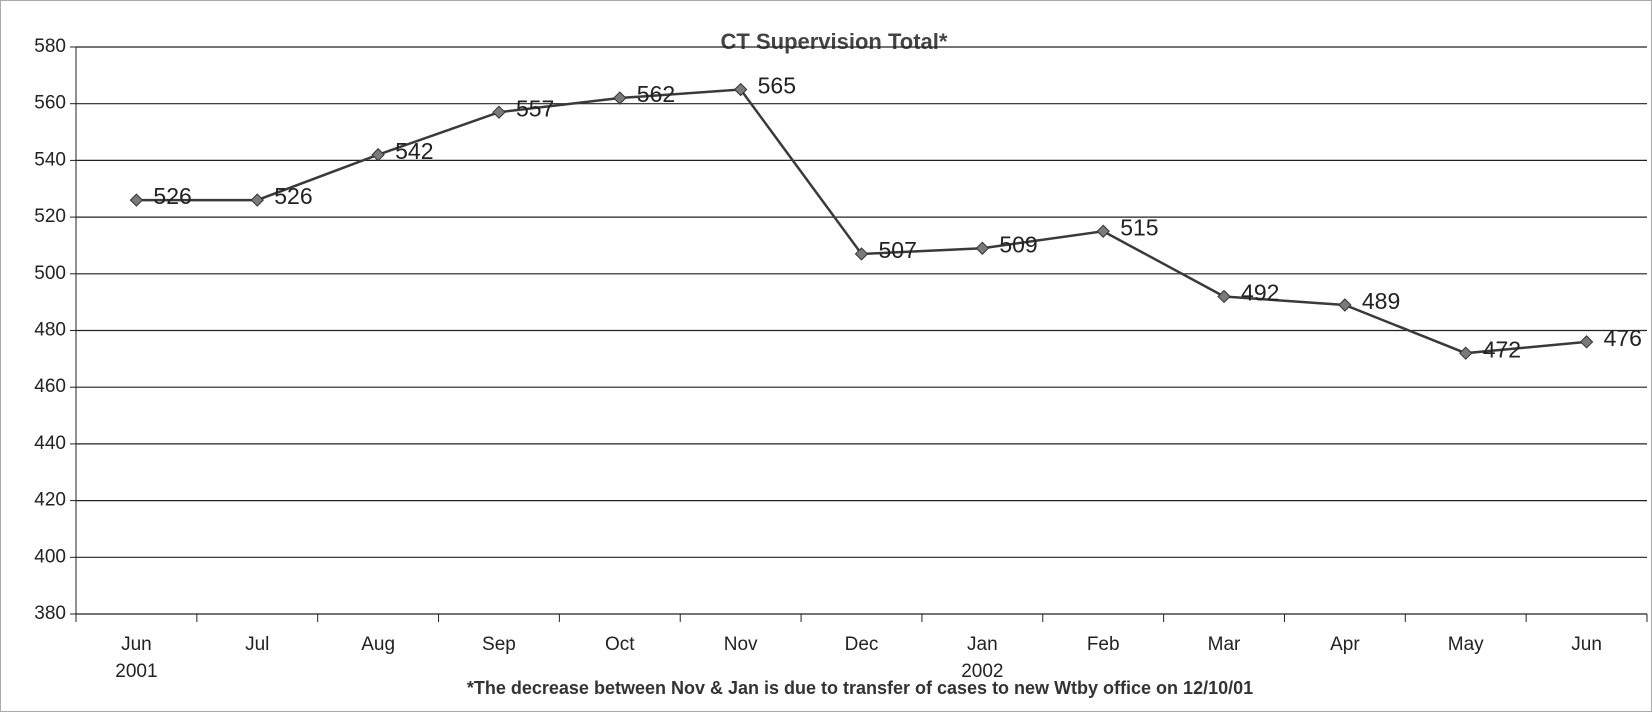  Describe the element at coordinates (982, 644) in the screenshot. I see `x-tick-label: Jan` at that location.